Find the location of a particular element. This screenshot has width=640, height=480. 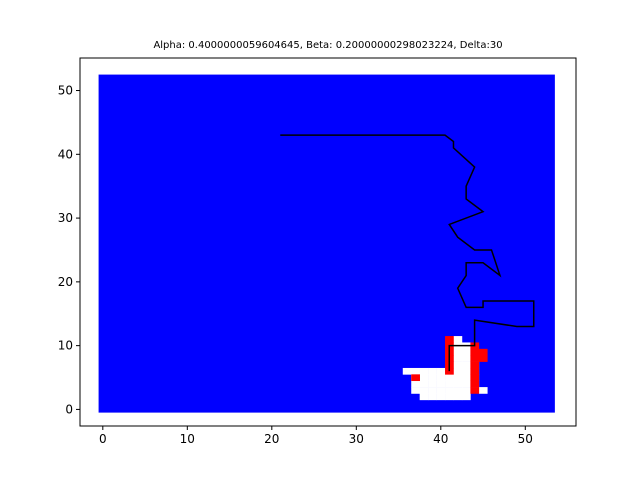

y-tick-label: 40 is located at coordinates (65, 154).